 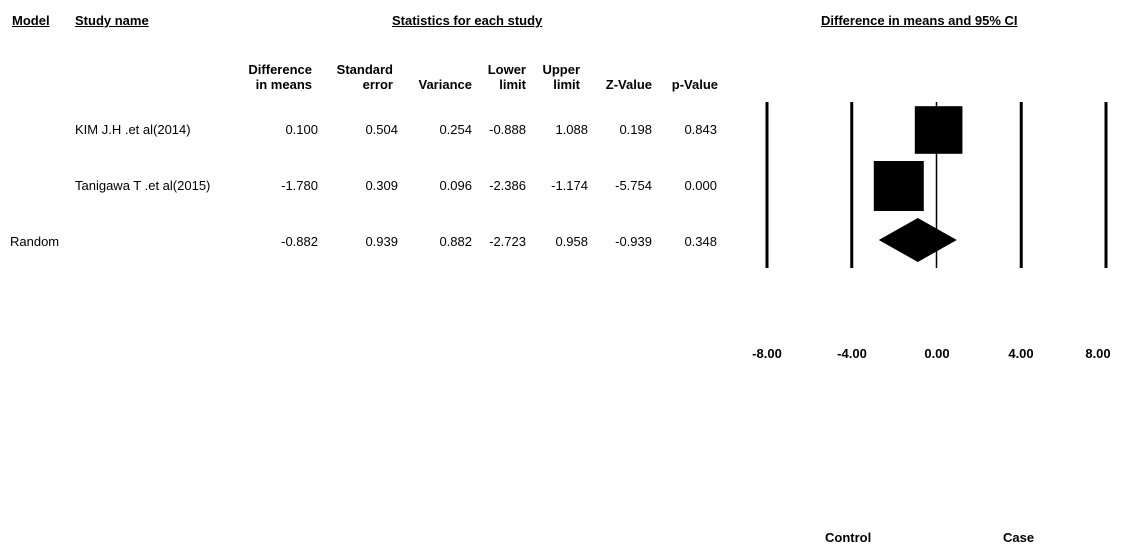 What do you see at coordinates (1021, 353) in the screenshot?
I see `x-tick-label: 4.00` at bounding box center [1021, 353].